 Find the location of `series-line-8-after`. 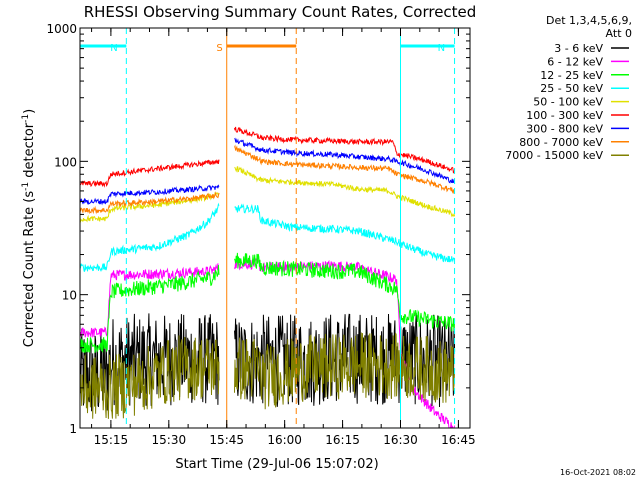

series-line-8-after is located at coordinates (345, 371).